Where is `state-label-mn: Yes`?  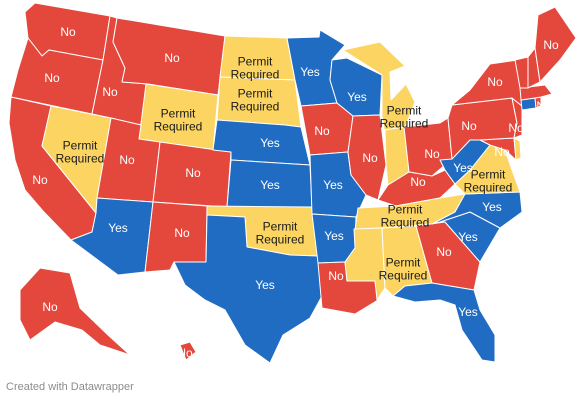 state-label-mn: Yes is located at coordinates (310, 72).